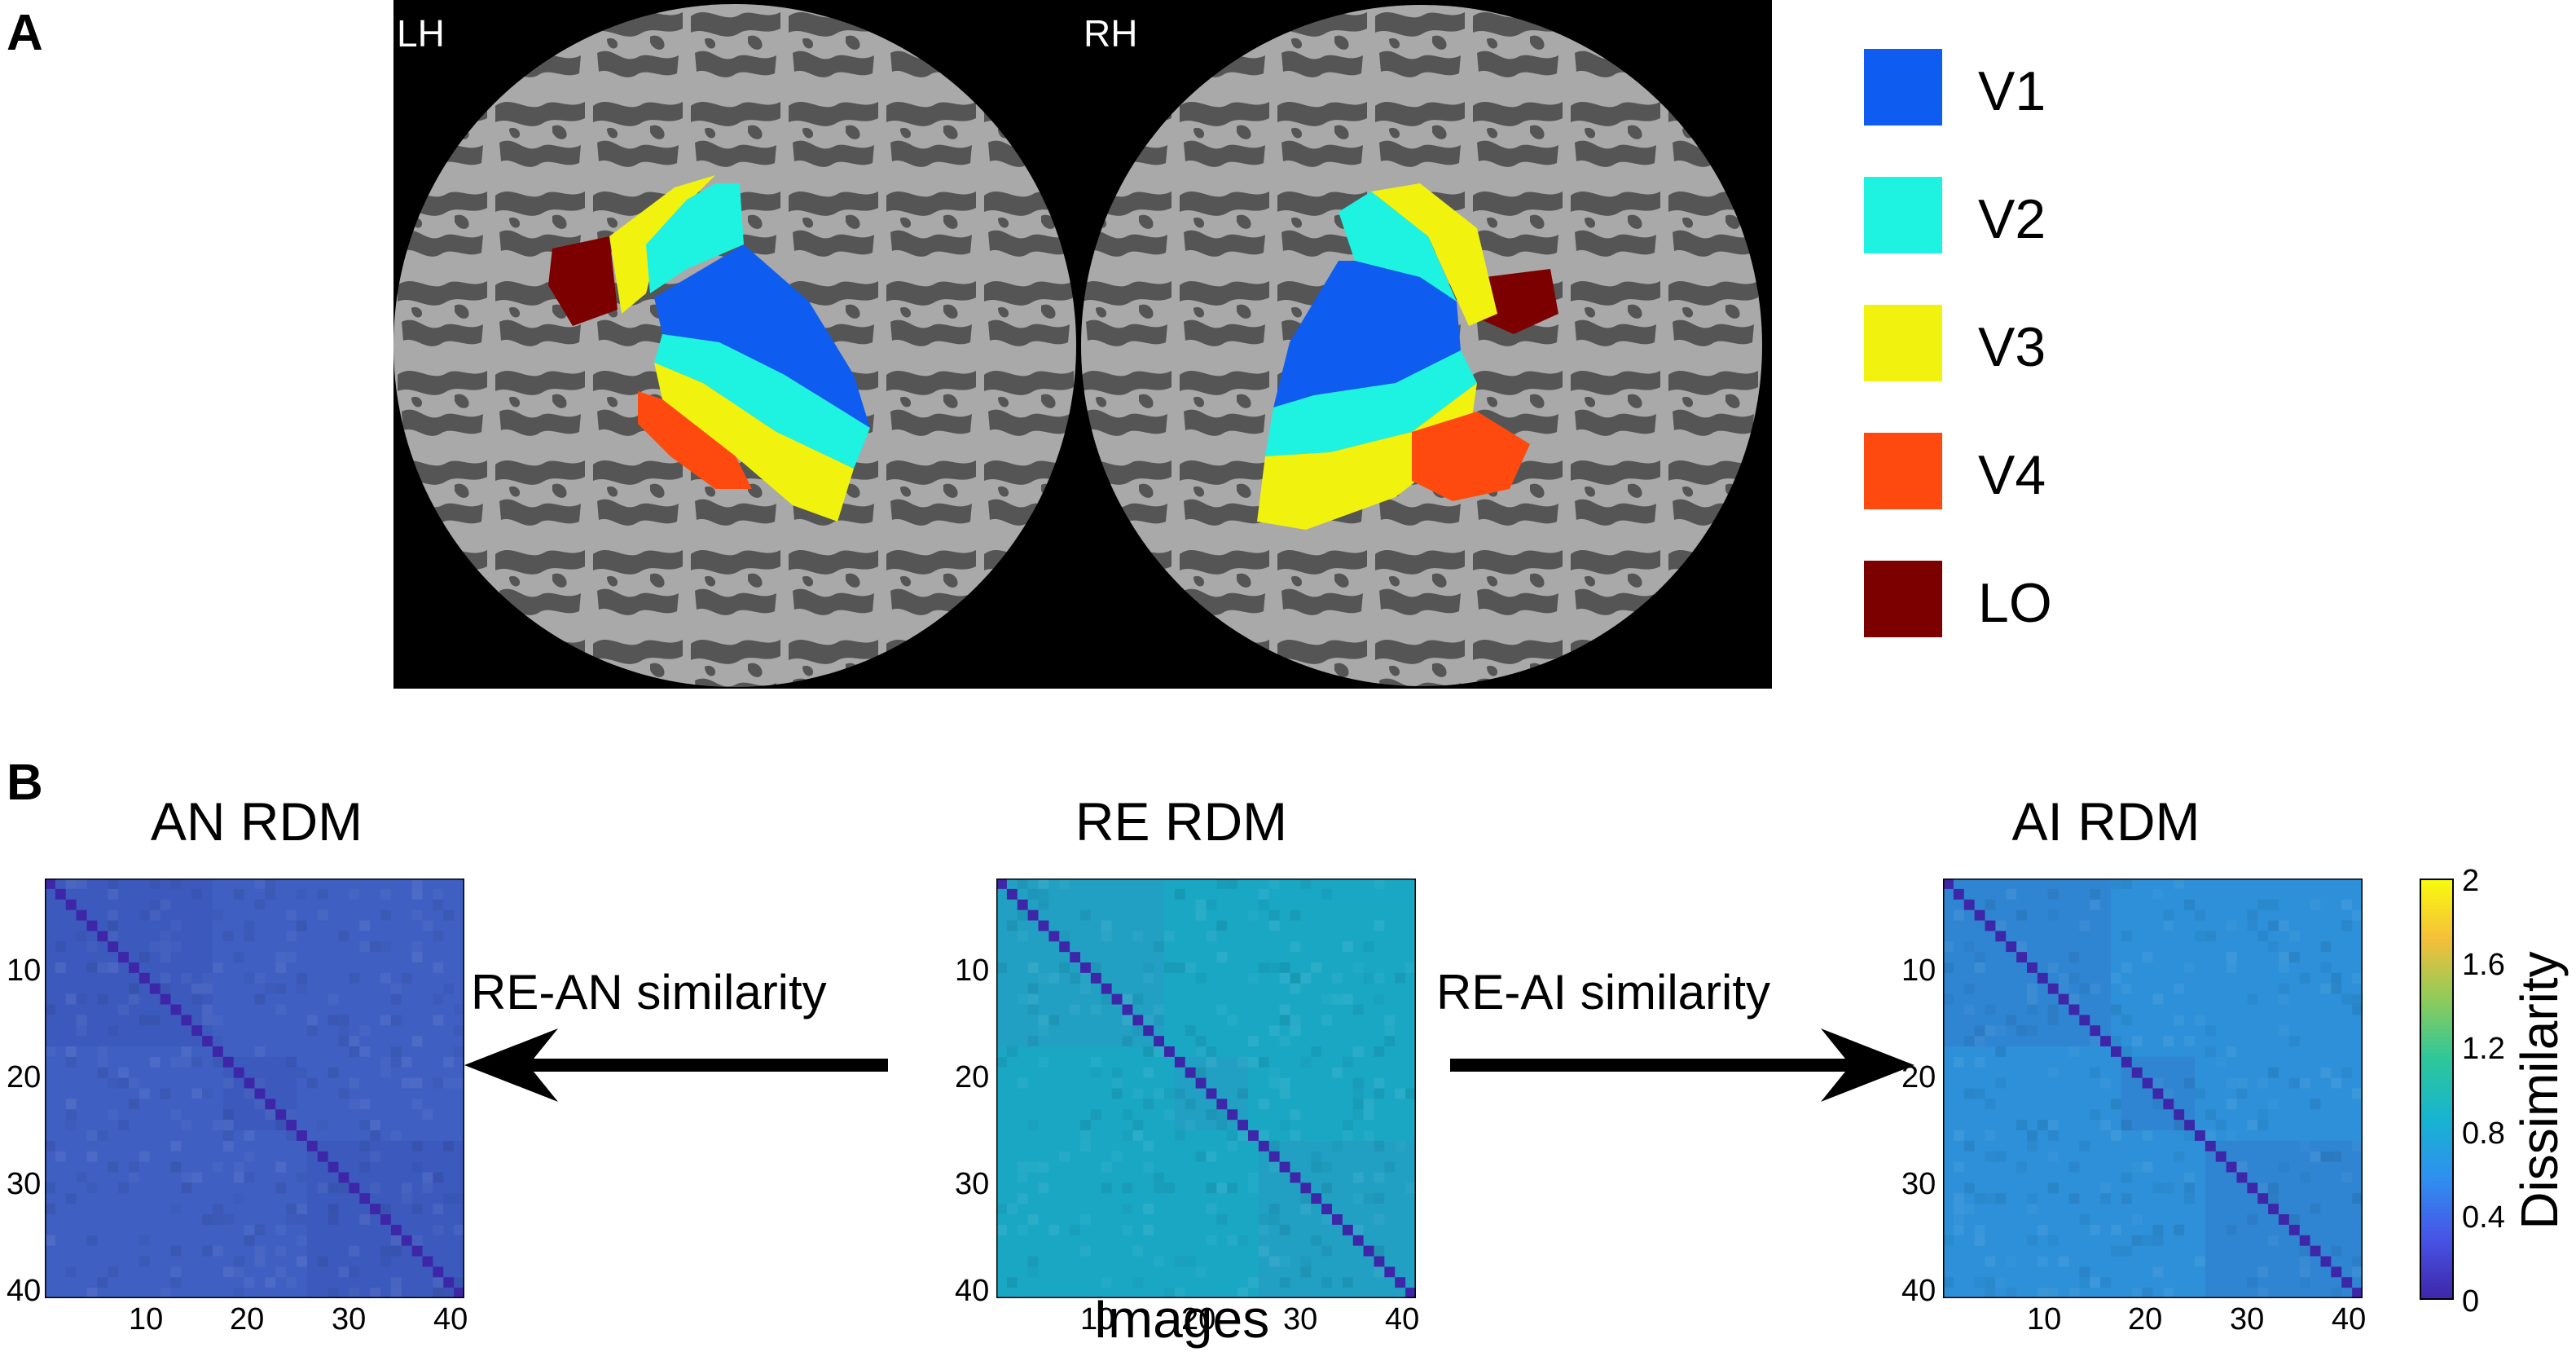  I want to click on right-arrow, so click(1682, 1065).